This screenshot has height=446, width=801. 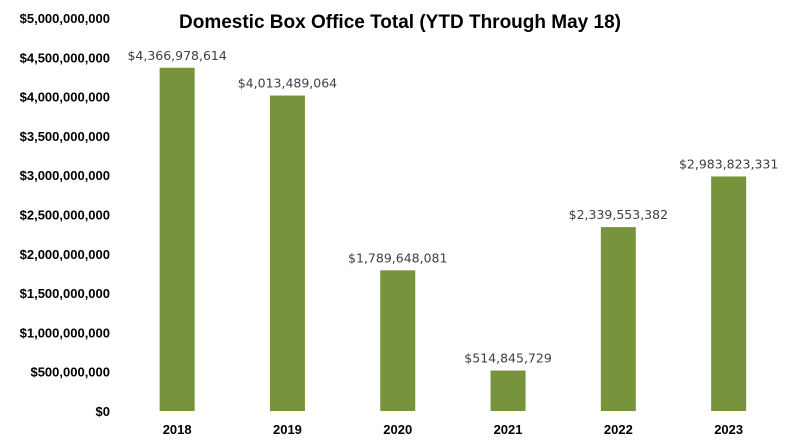 What do you see at coordinates (65, 254) in the screenshot?
I see `y-tick-label: $2,000,000,000` at bounding box center [65, 254].